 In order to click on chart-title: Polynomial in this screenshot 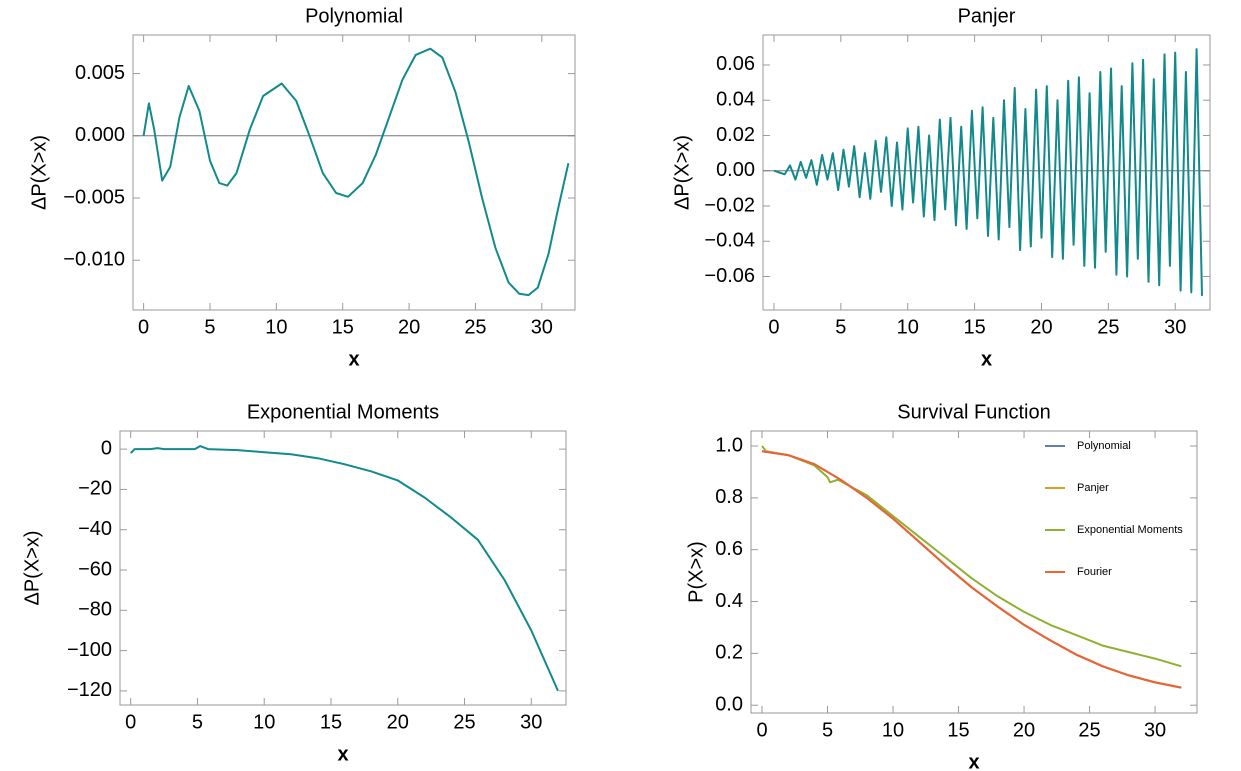, I will do `click(354, 16)`.